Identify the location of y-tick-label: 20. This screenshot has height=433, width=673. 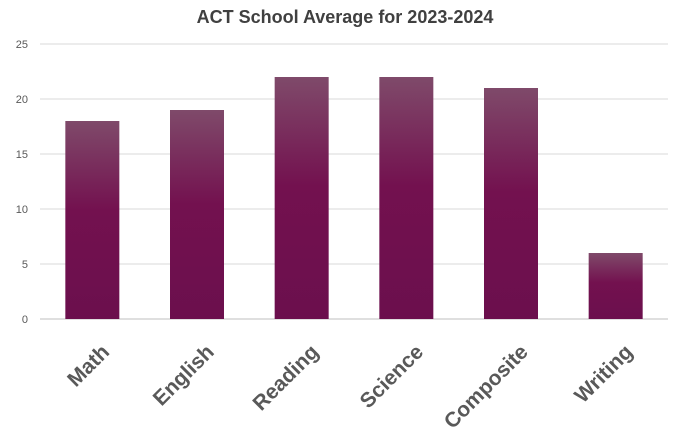
(22, 100).